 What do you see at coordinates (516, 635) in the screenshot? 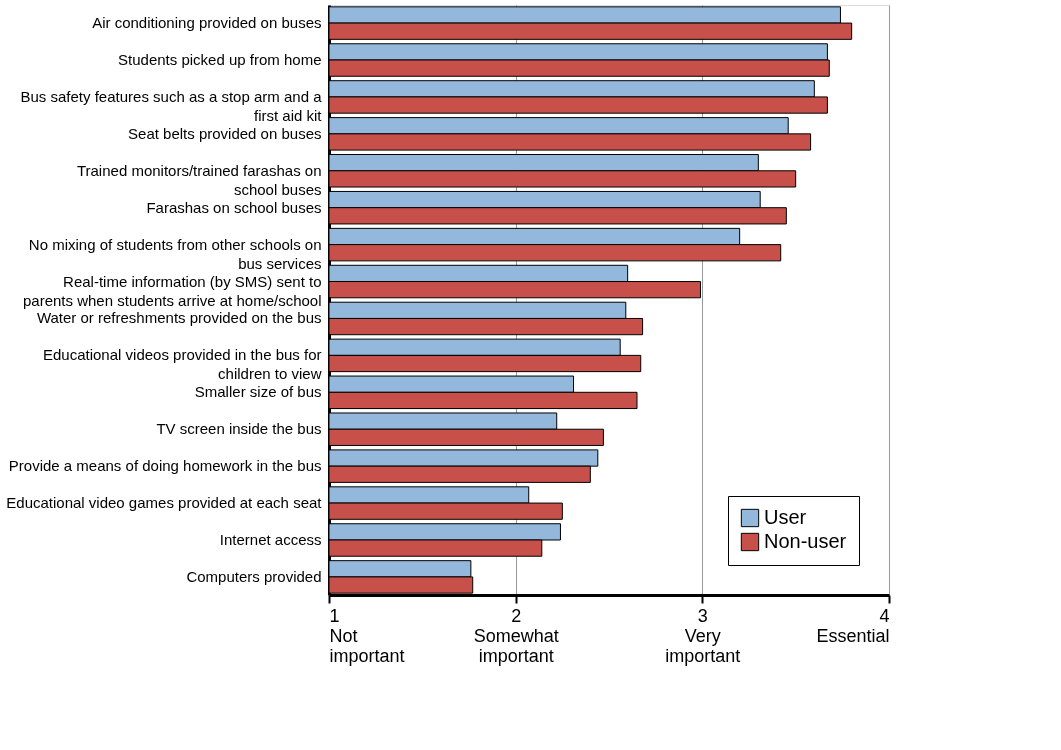
I see `x-tick-label: 2 Somewhat important` at bounding box center [516, 635].